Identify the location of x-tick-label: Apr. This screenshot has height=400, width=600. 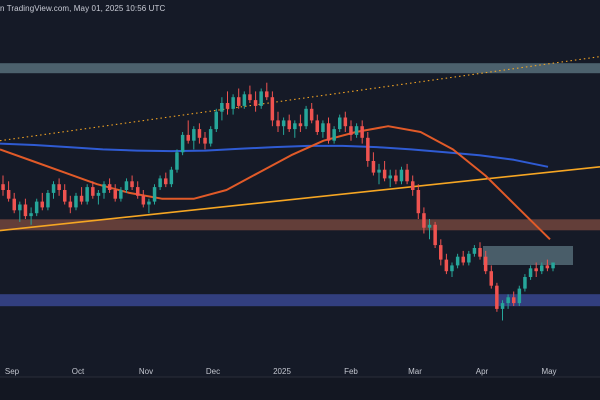
(482, 371).